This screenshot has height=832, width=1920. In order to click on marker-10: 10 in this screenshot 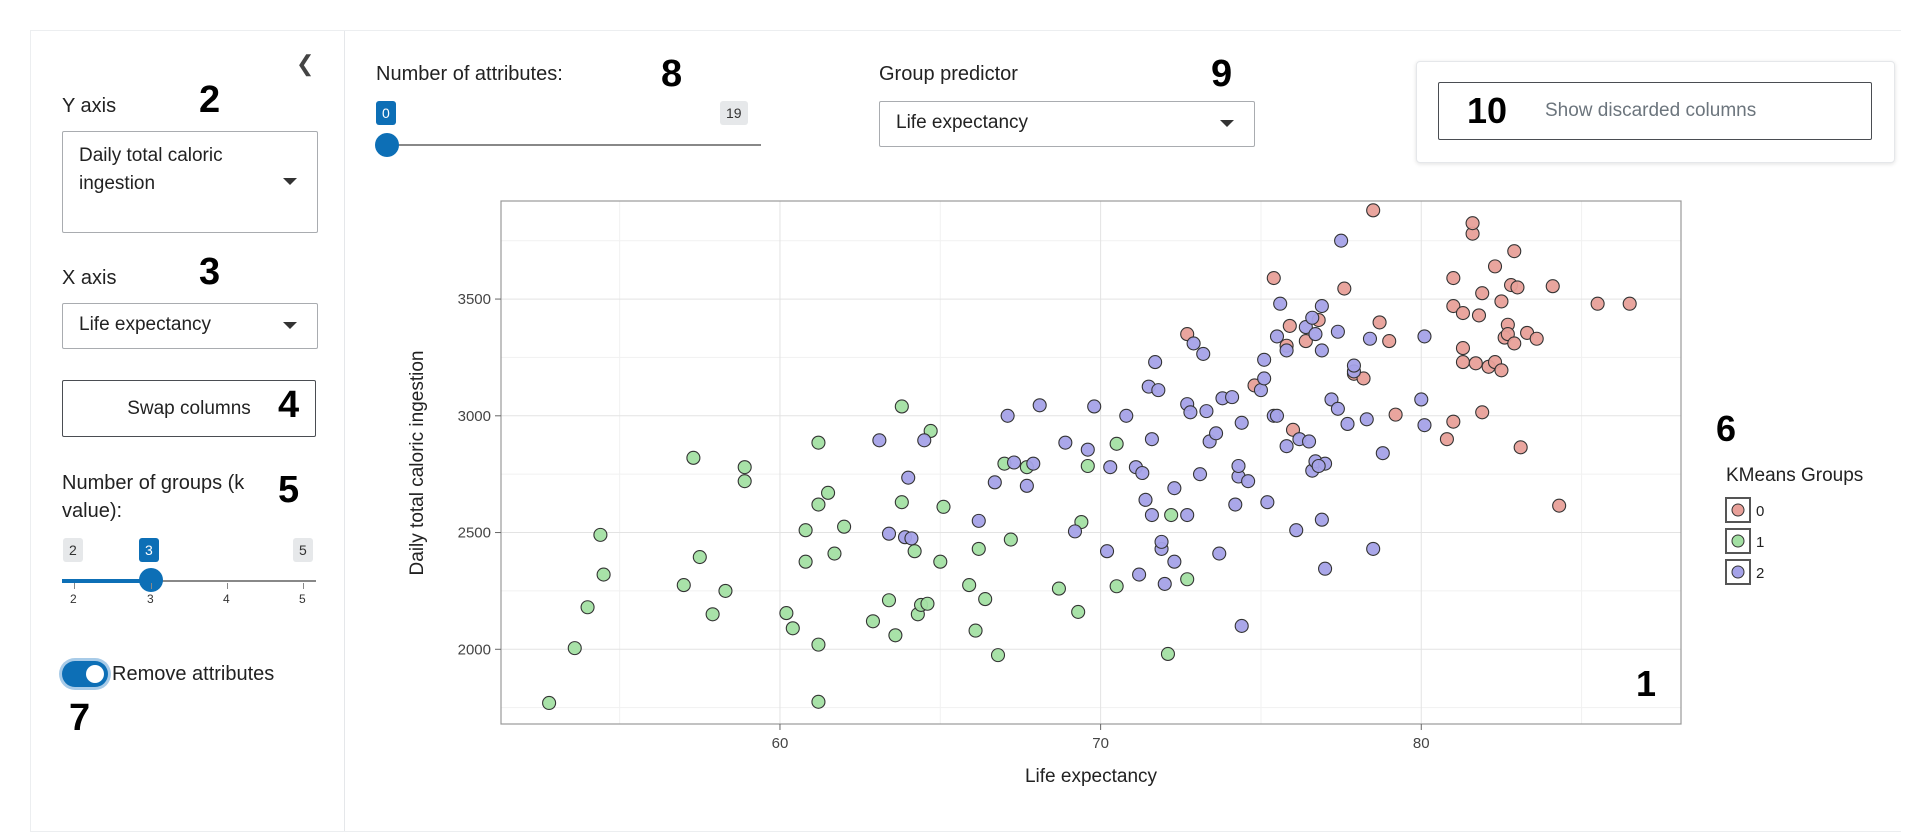, I will do `click(1487, 110)`.